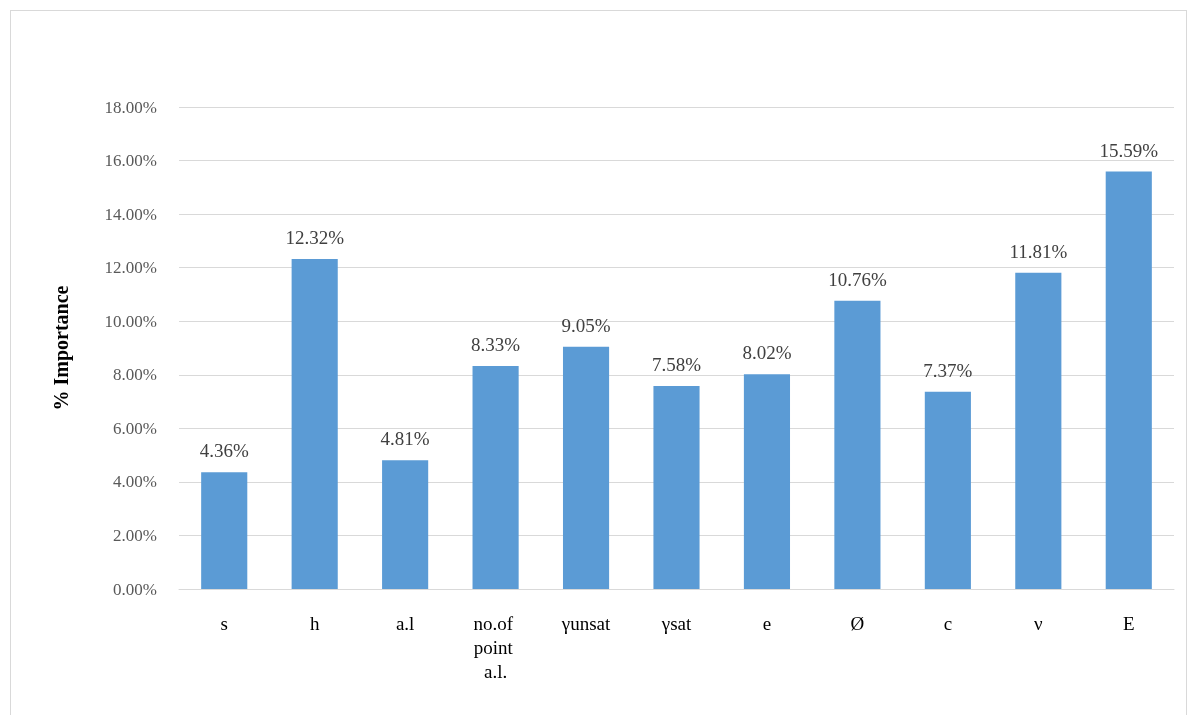 The height and width of the screenshot is (715, 1198). What do you see at coordinates (135, 535) in the screenshot?
I see `y-tick-label: 2.00%` at bounding box center [135, 535].